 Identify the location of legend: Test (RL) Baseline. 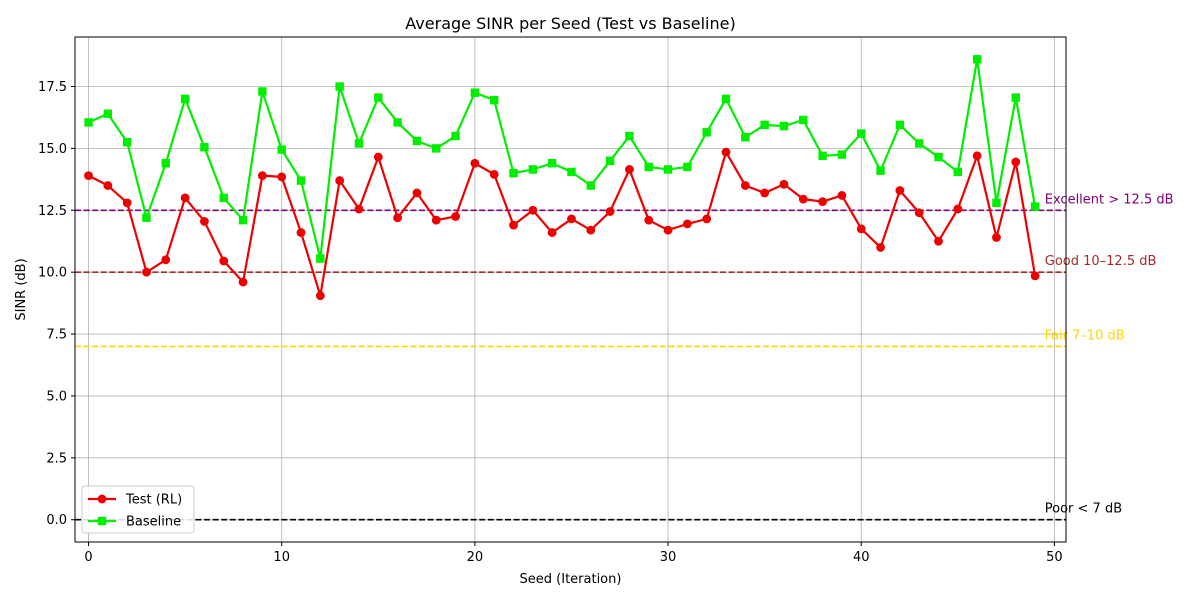
(138, 509).